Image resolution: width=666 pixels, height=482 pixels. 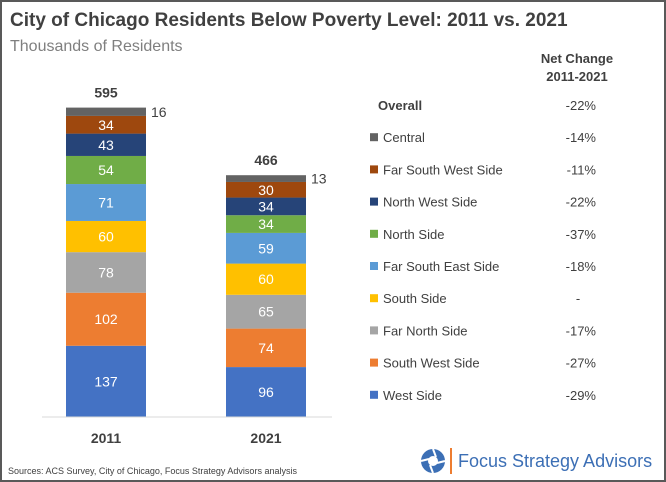 I want to click on x-tick-label: 2011, so click(x=106, y=438).